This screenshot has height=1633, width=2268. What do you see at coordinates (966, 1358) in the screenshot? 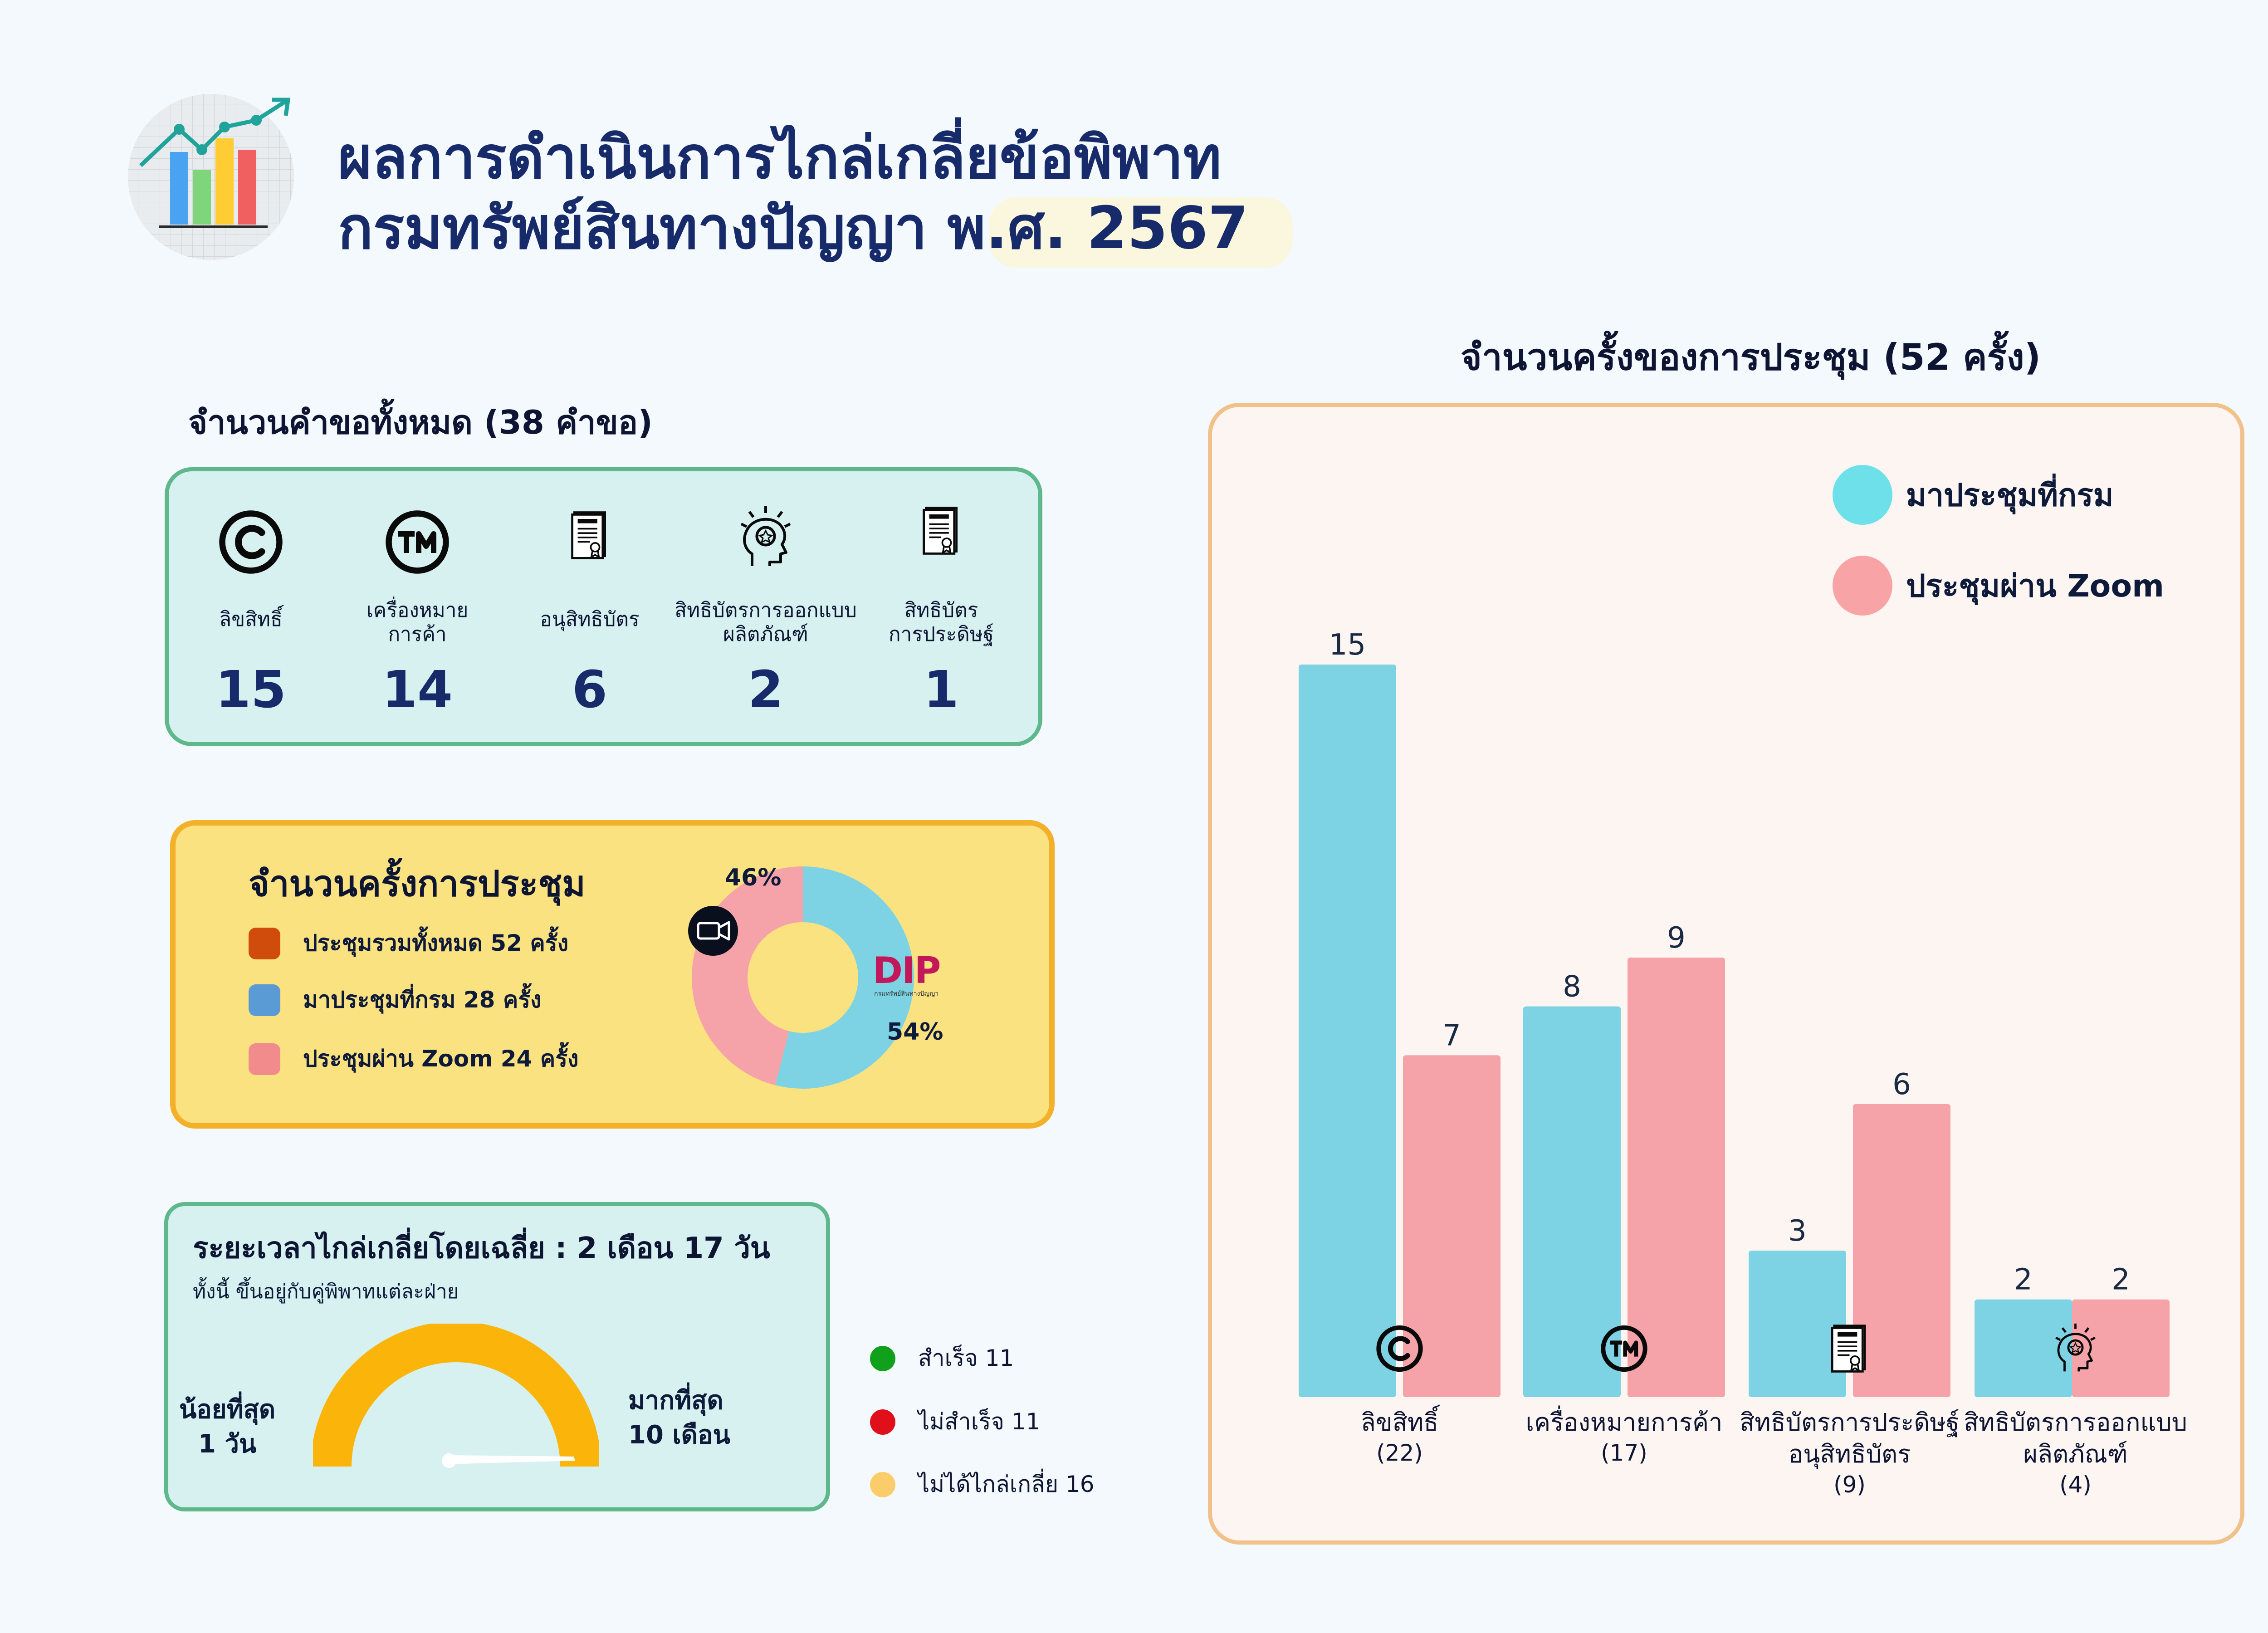
I see `outcome-label: สำเร็จ 11` at bounding box center [966, 1358].